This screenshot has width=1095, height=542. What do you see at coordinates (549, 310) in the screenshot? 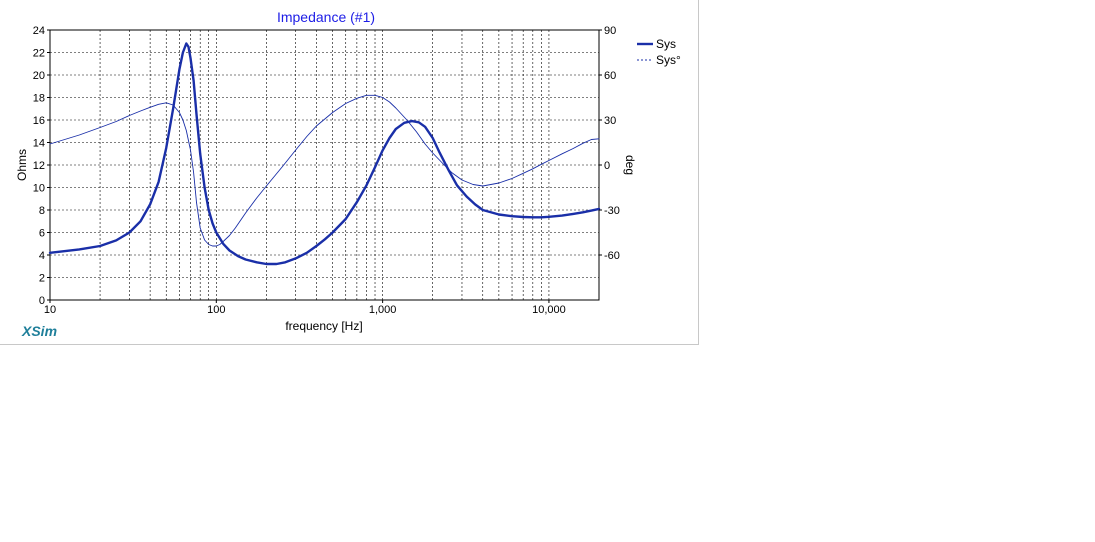
I see `x-tick-label: 10,000` at bounding box center [549, 310].